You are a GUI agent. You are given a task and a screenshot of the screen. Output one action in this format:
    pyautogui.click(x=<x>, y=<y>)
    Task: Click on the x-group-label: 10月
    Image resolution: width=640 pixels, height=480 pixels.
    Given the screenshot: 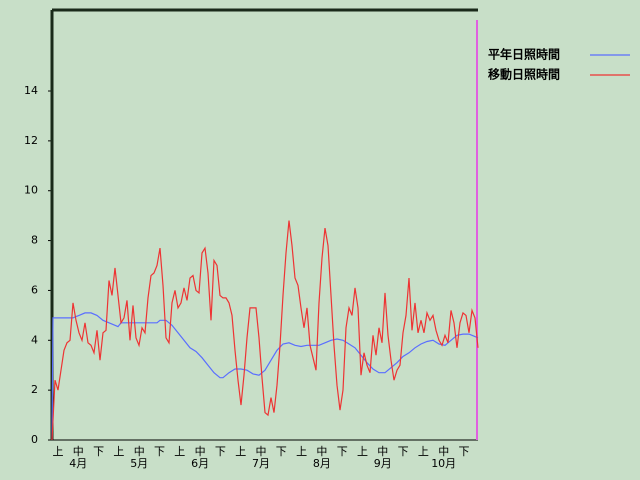 What is the action you would take?
    pyautogui.click(x=443, y=463)
    